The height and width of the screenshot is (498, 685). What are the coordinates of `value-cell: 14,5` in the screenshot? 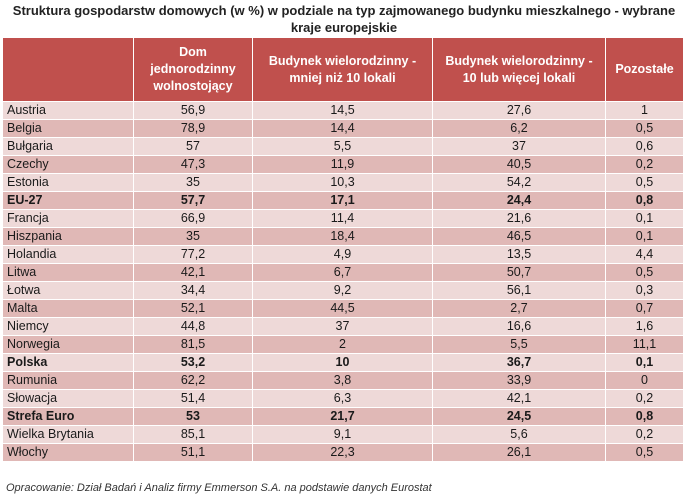 It's located at (342, 110).